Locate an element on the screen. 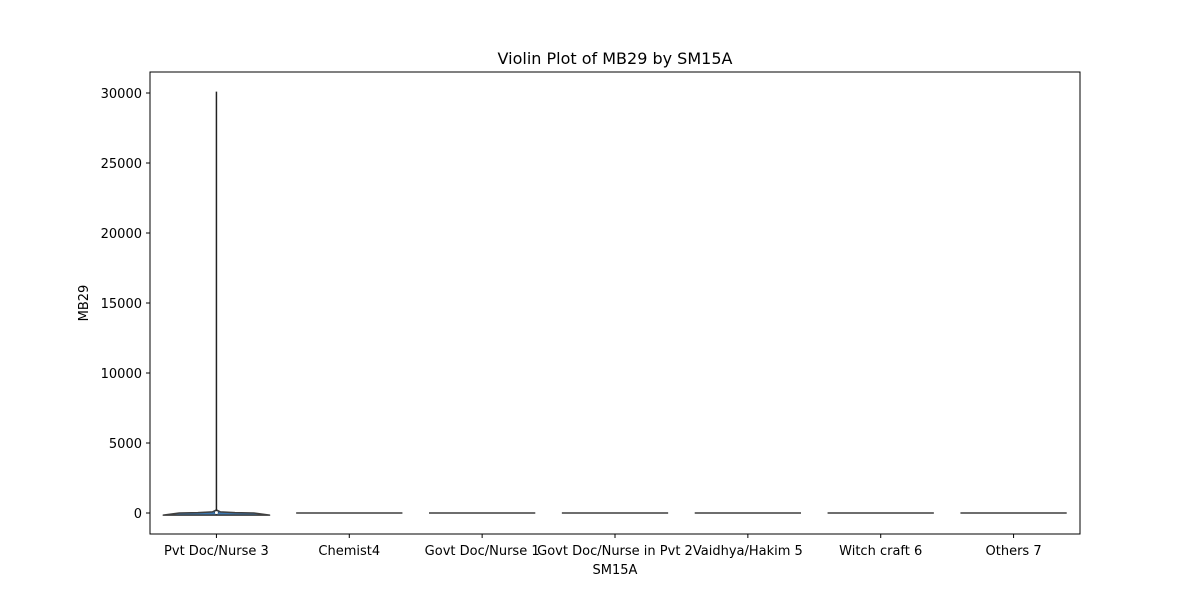  y-tick-label: 10000 is located at coordinates (121, 374).